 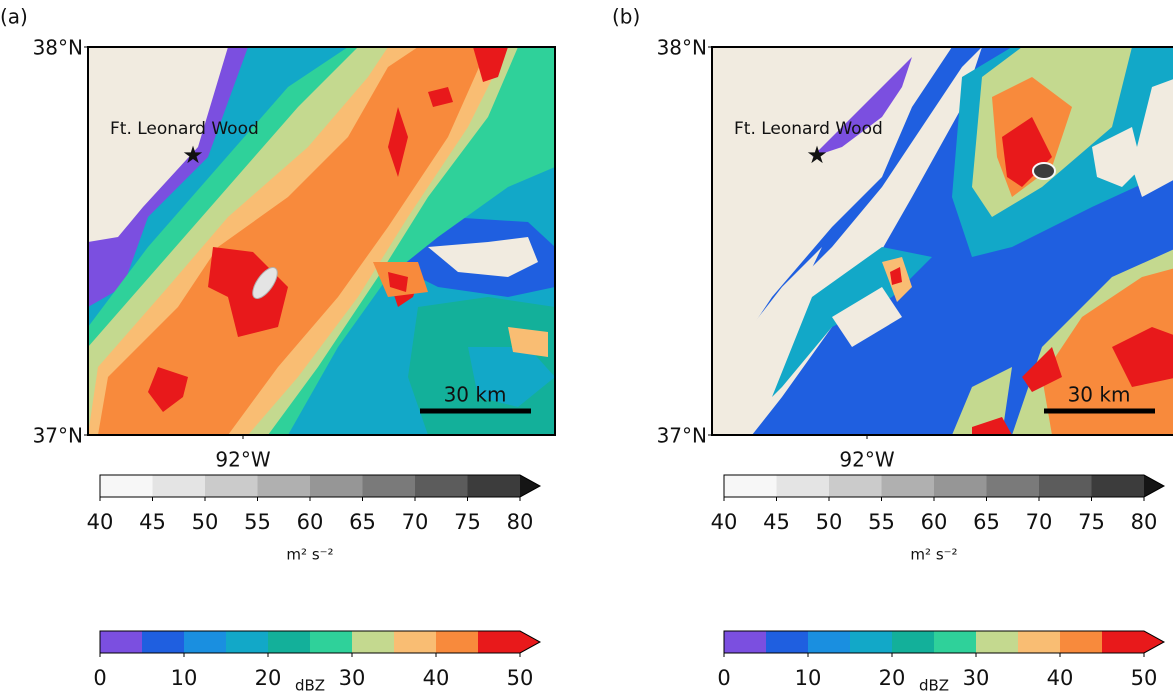 I want to click on place-star: ★, so click(x=817, y=155).